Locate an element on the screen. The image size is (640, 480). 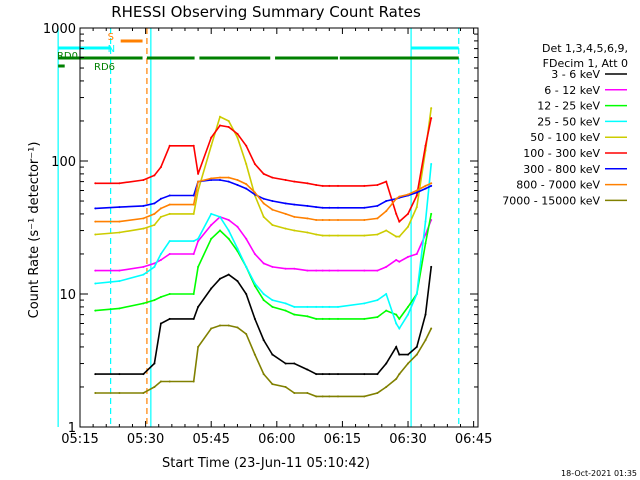
series-line-12-25-kev is located at coordinates (263, 267).